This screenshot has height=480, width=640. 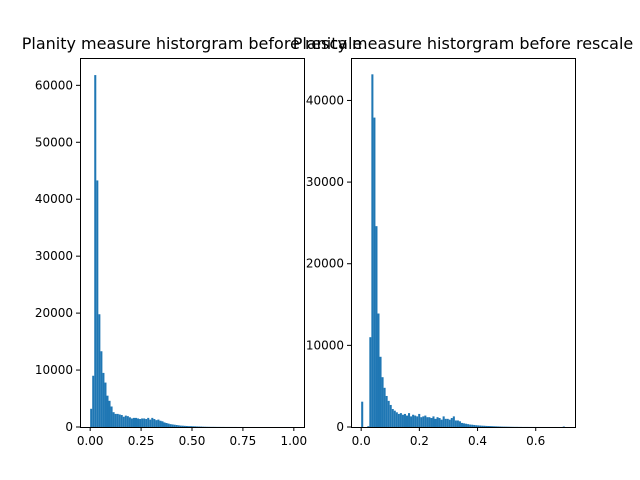 What do you see at coordinates (54, 313) in the screenshot?
I see `y-tick-label: 20000` at bounding box center [54, 313].